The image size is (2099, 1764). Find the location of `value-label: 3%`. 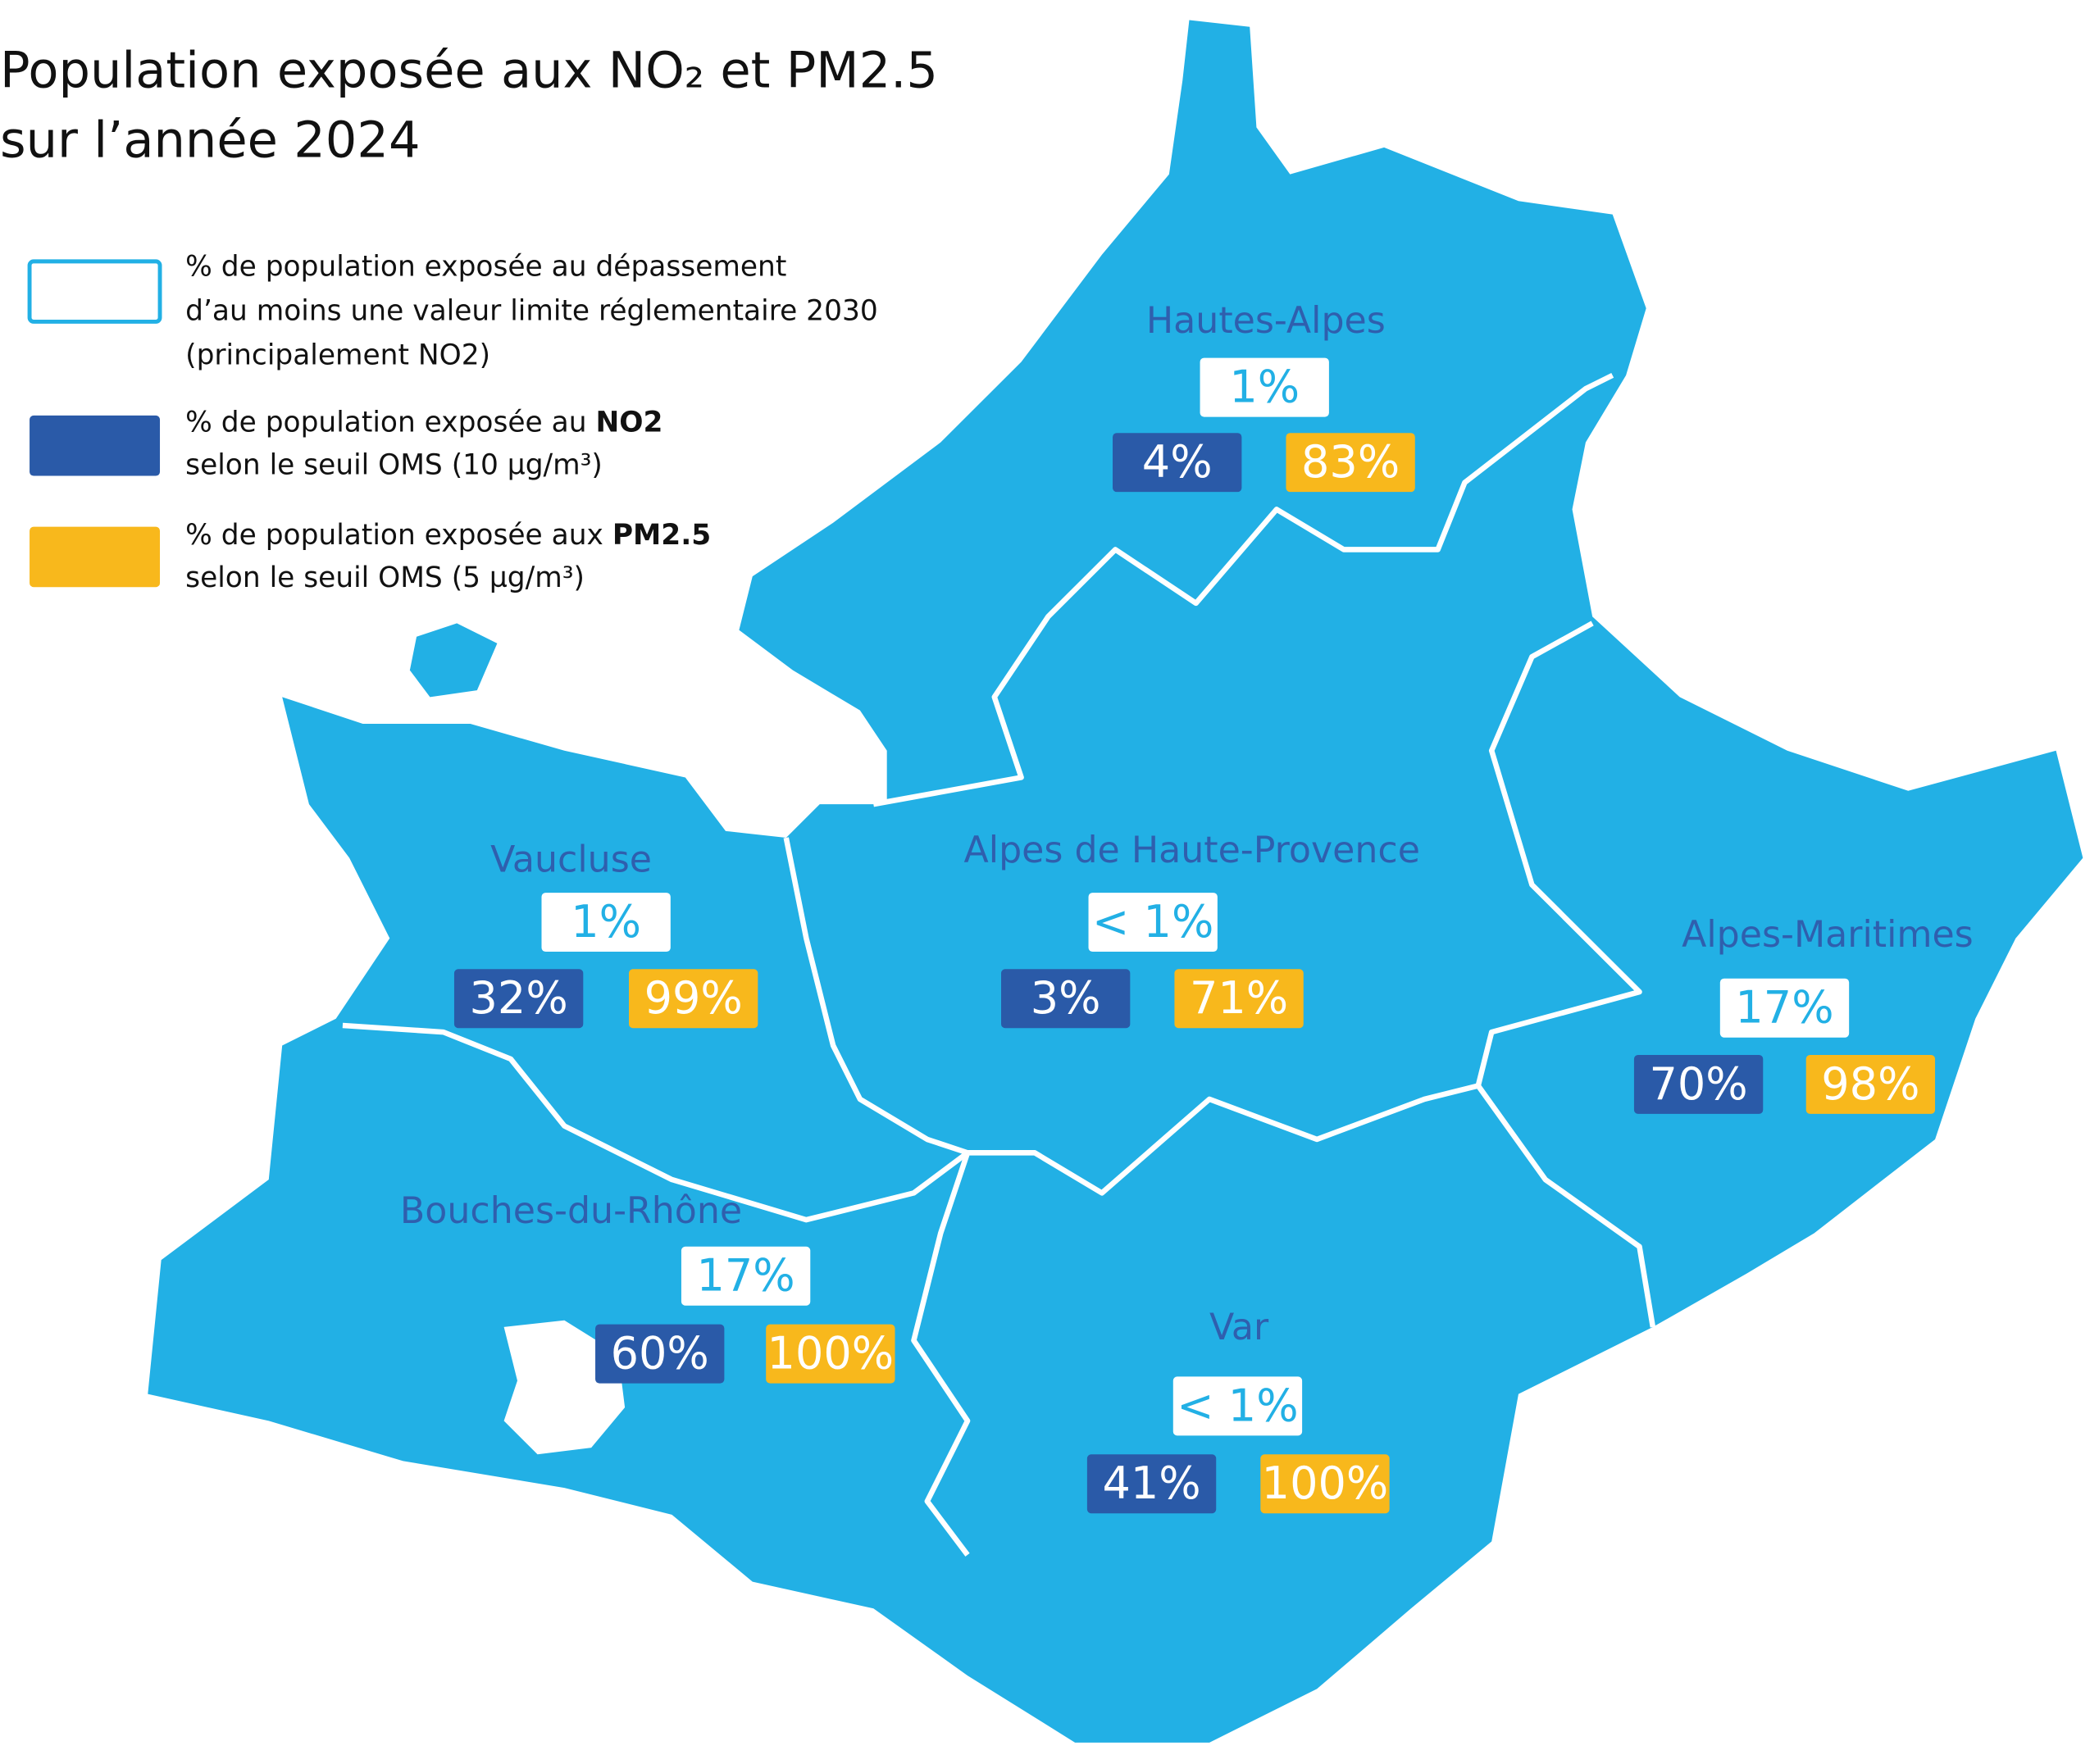

value-label: 3% is located at coordinates (1066, 998).